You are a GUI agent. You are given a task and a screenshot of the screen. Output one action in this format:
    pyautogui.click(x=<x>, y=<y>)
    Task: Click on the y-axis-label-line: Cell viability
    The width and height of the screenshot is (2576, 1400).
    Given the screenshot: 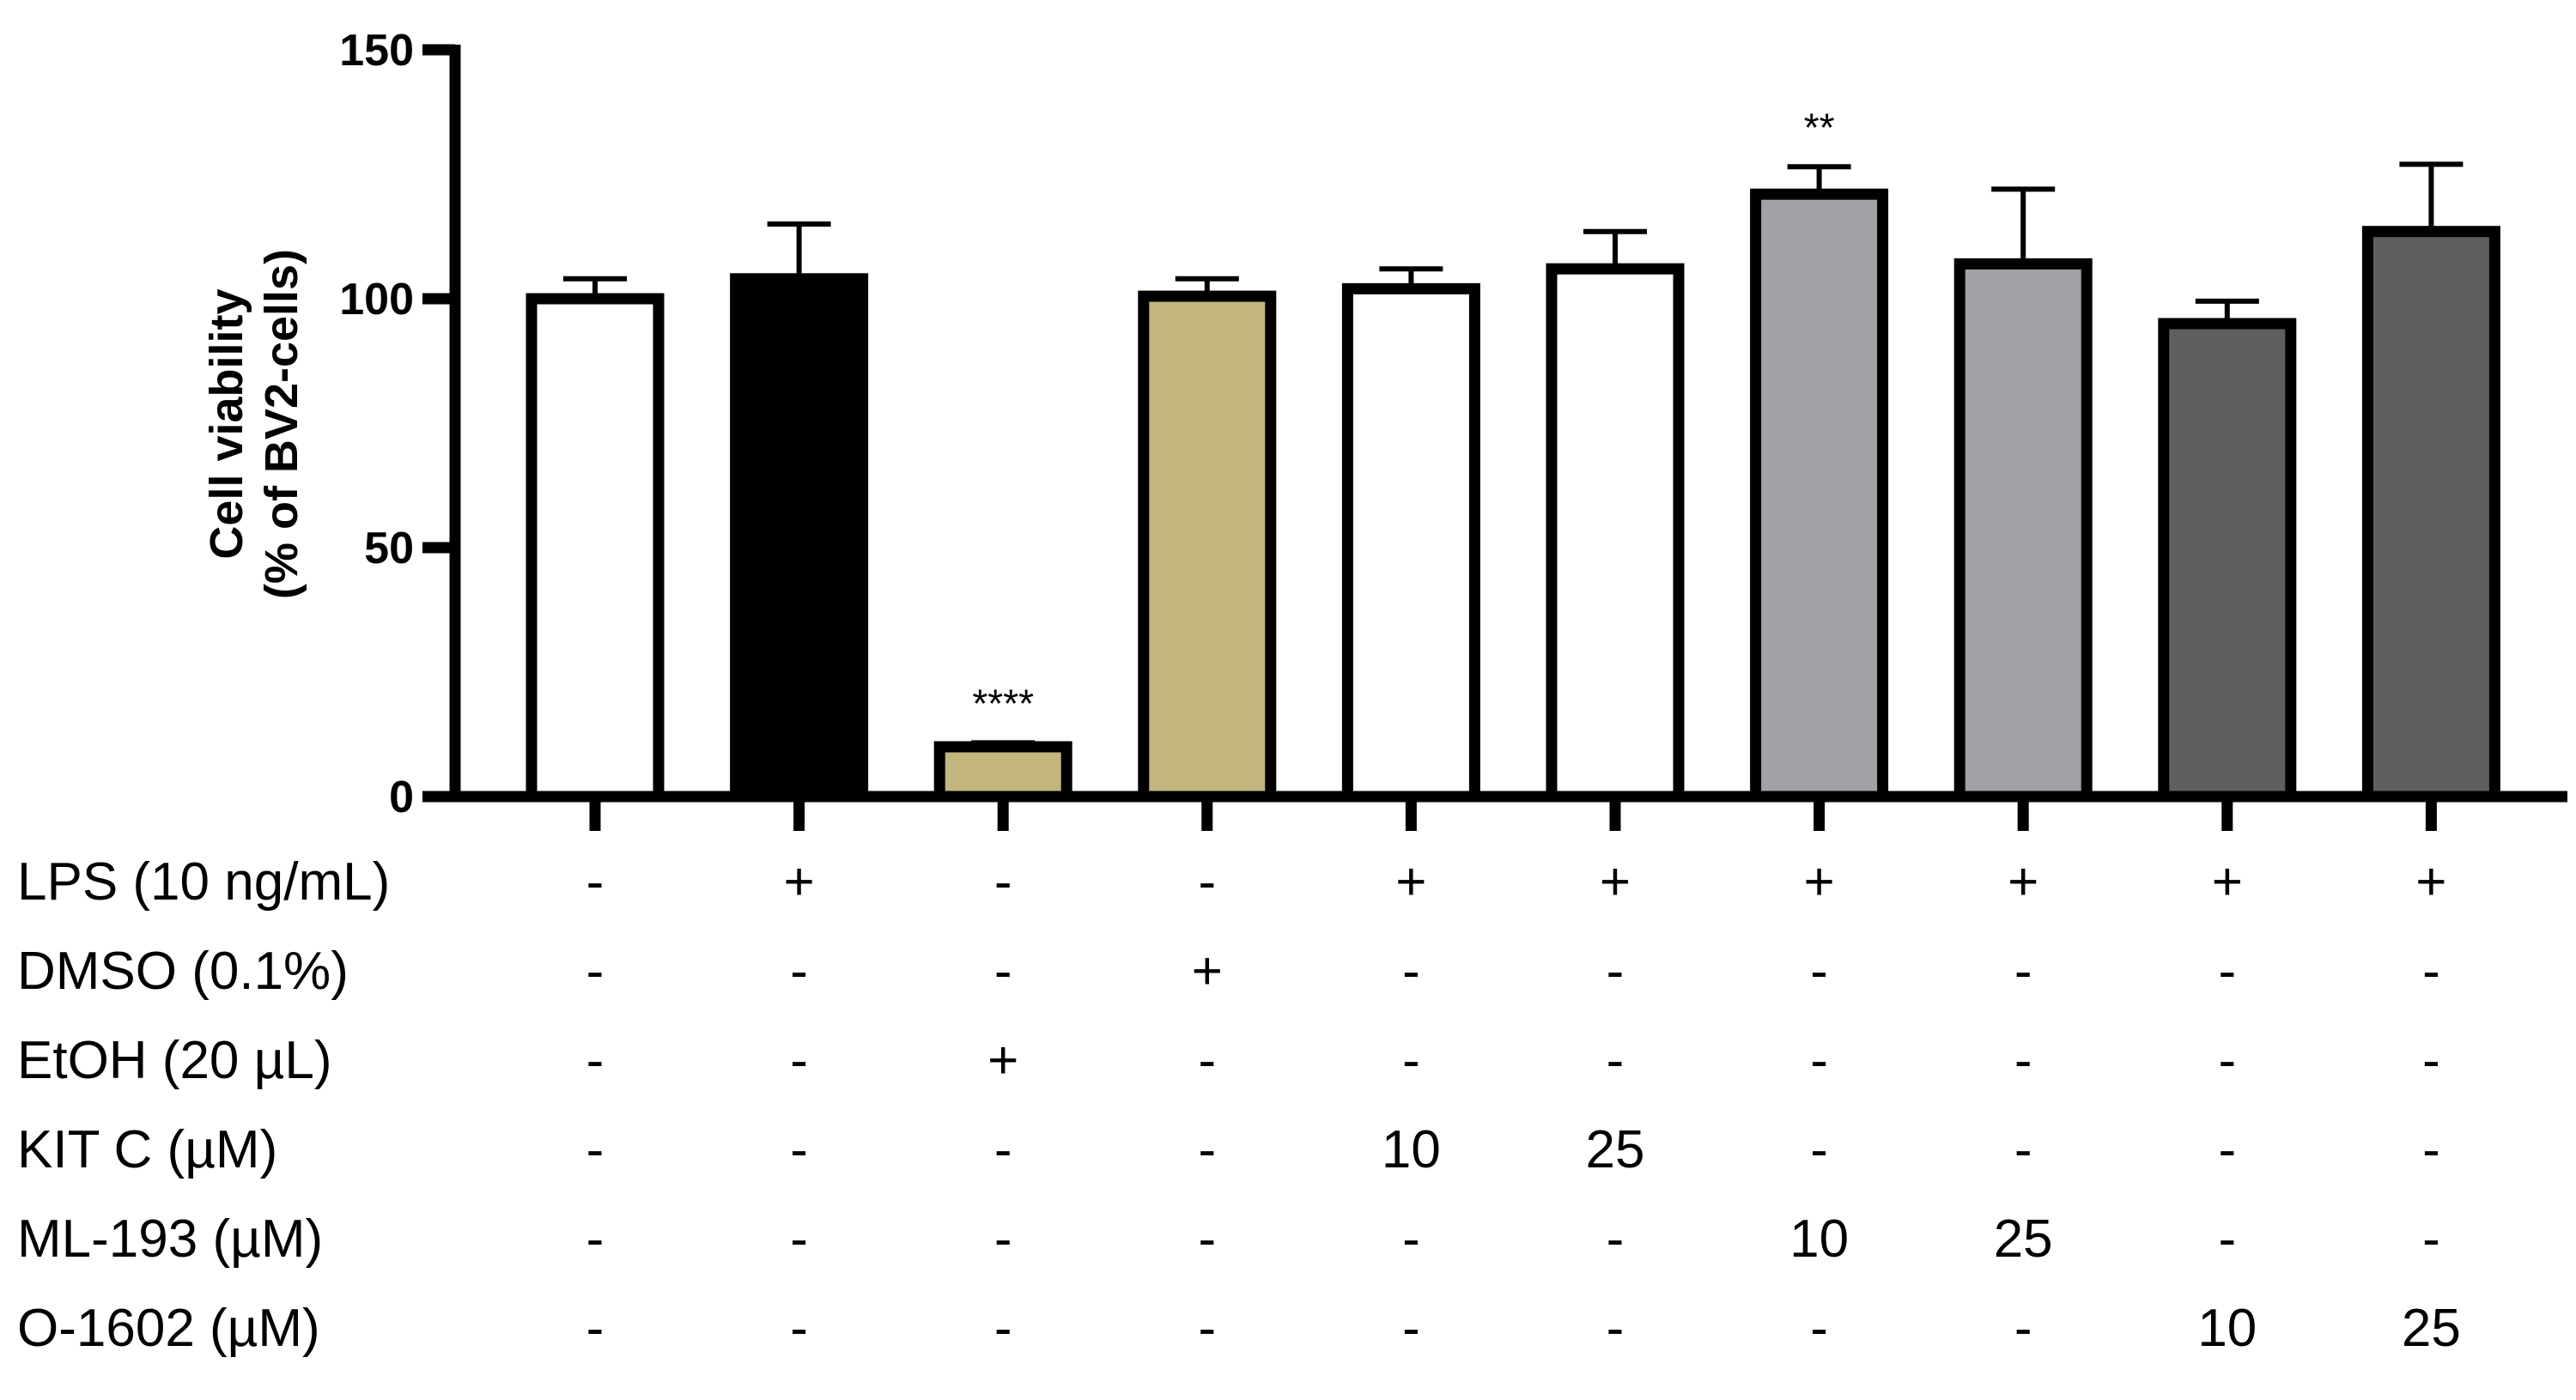 What is the action you would take?
    pyautogui.click(x=227, y=423)
    